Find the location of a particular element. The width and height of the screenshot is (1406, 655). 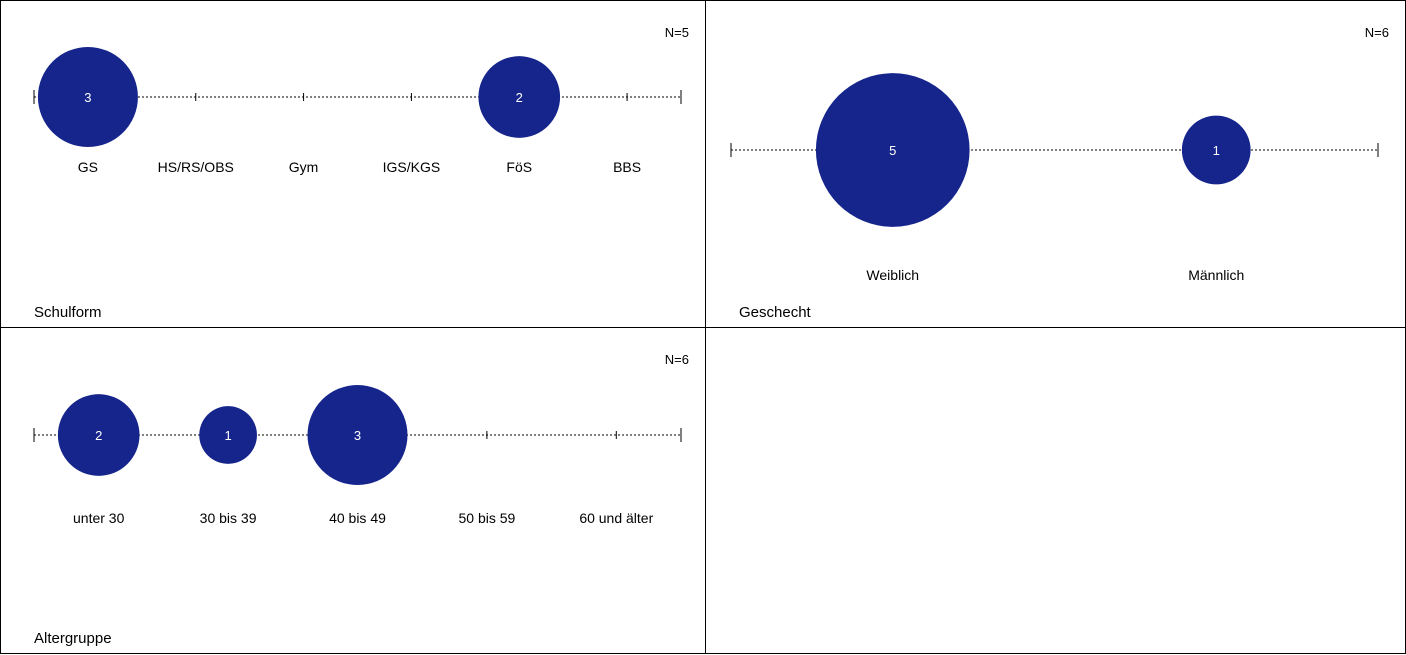

schulform-n-label: N=5 is located at coordinates (676, 32).